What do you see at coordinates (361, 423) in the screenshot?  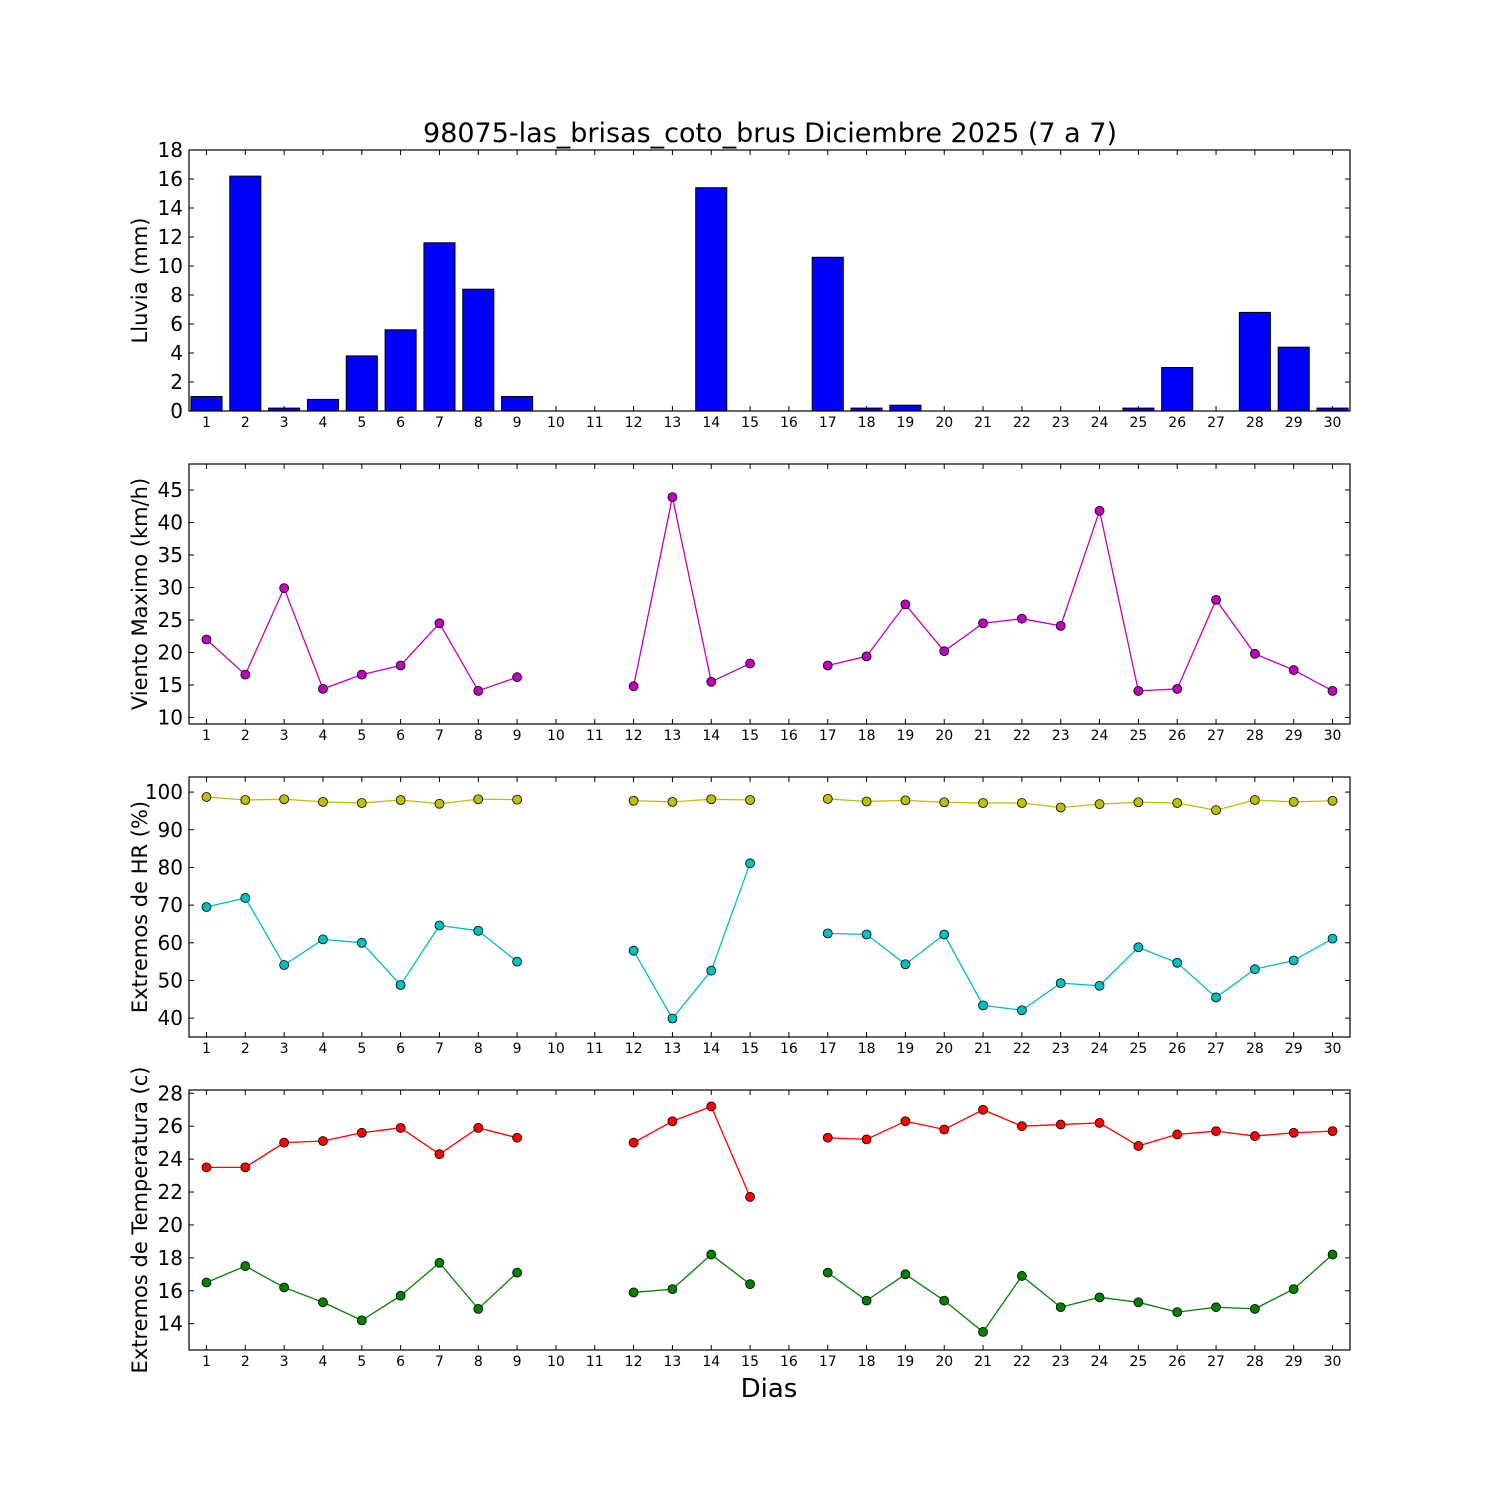 I see `x-tick-label: 5` at bounding box center [361, 423].